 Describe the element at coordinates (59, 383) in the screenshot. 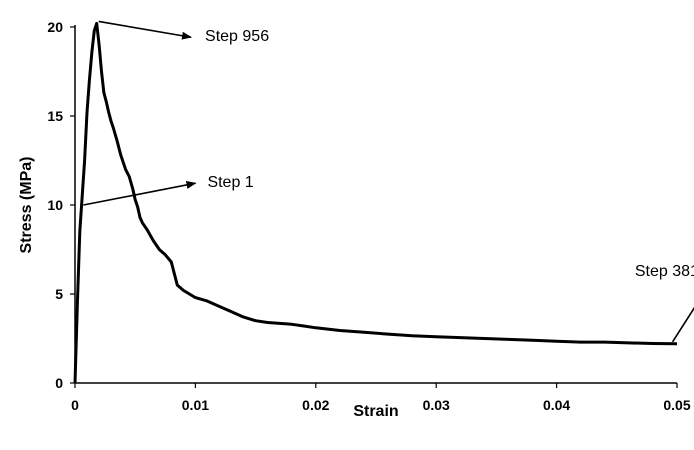

I see `y-tick-label: 0` at that location.